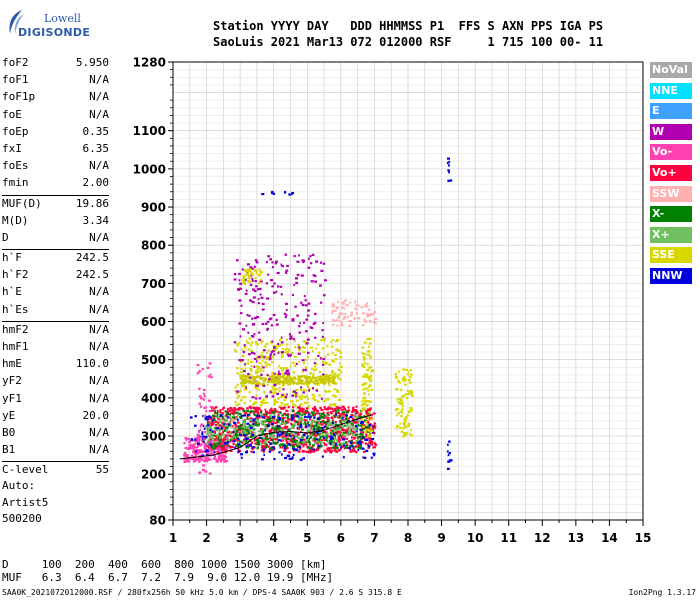  Describe the element at coordinates (55, 365) in the screenshot. I see `param-row: hmE 110.0` at that location.